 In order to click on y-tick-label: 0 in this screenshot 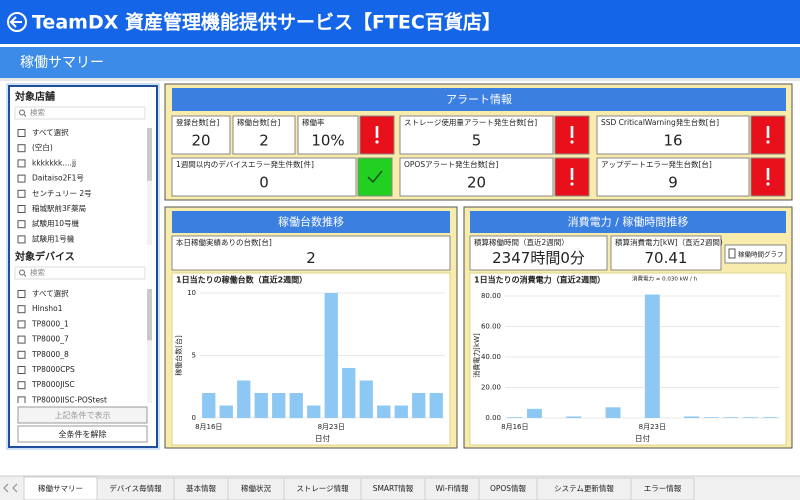, I will do `click(194, 418)`.